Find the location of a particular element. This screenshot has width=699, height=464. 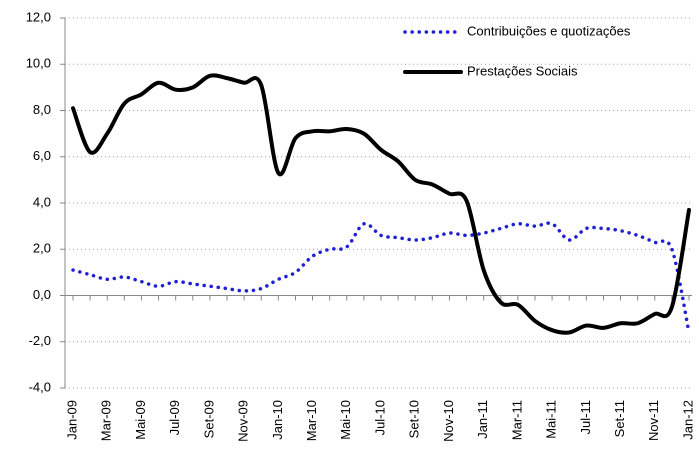

x-tick-label: Mar-09 is located at coordinates (106, 420).